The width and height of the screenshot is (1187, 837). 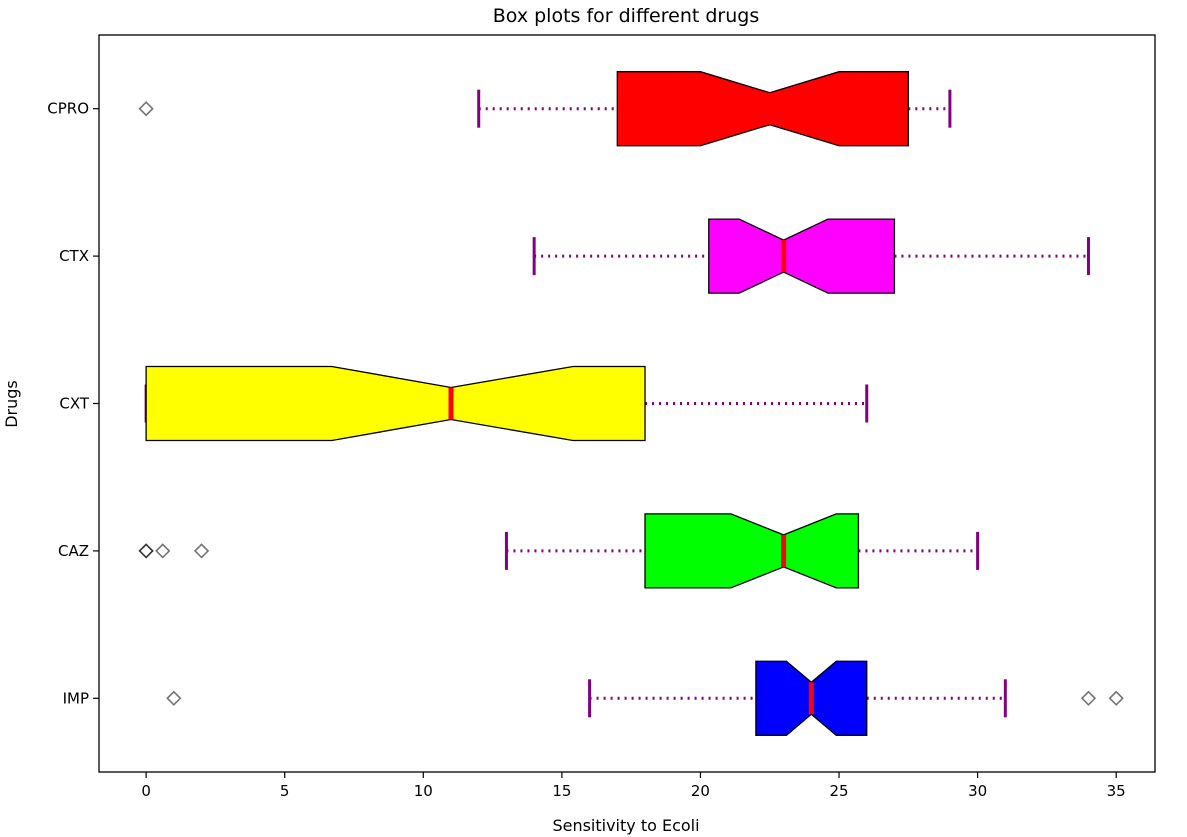 I want to click on x-tick-label: 20, so click(x=700, y=791).